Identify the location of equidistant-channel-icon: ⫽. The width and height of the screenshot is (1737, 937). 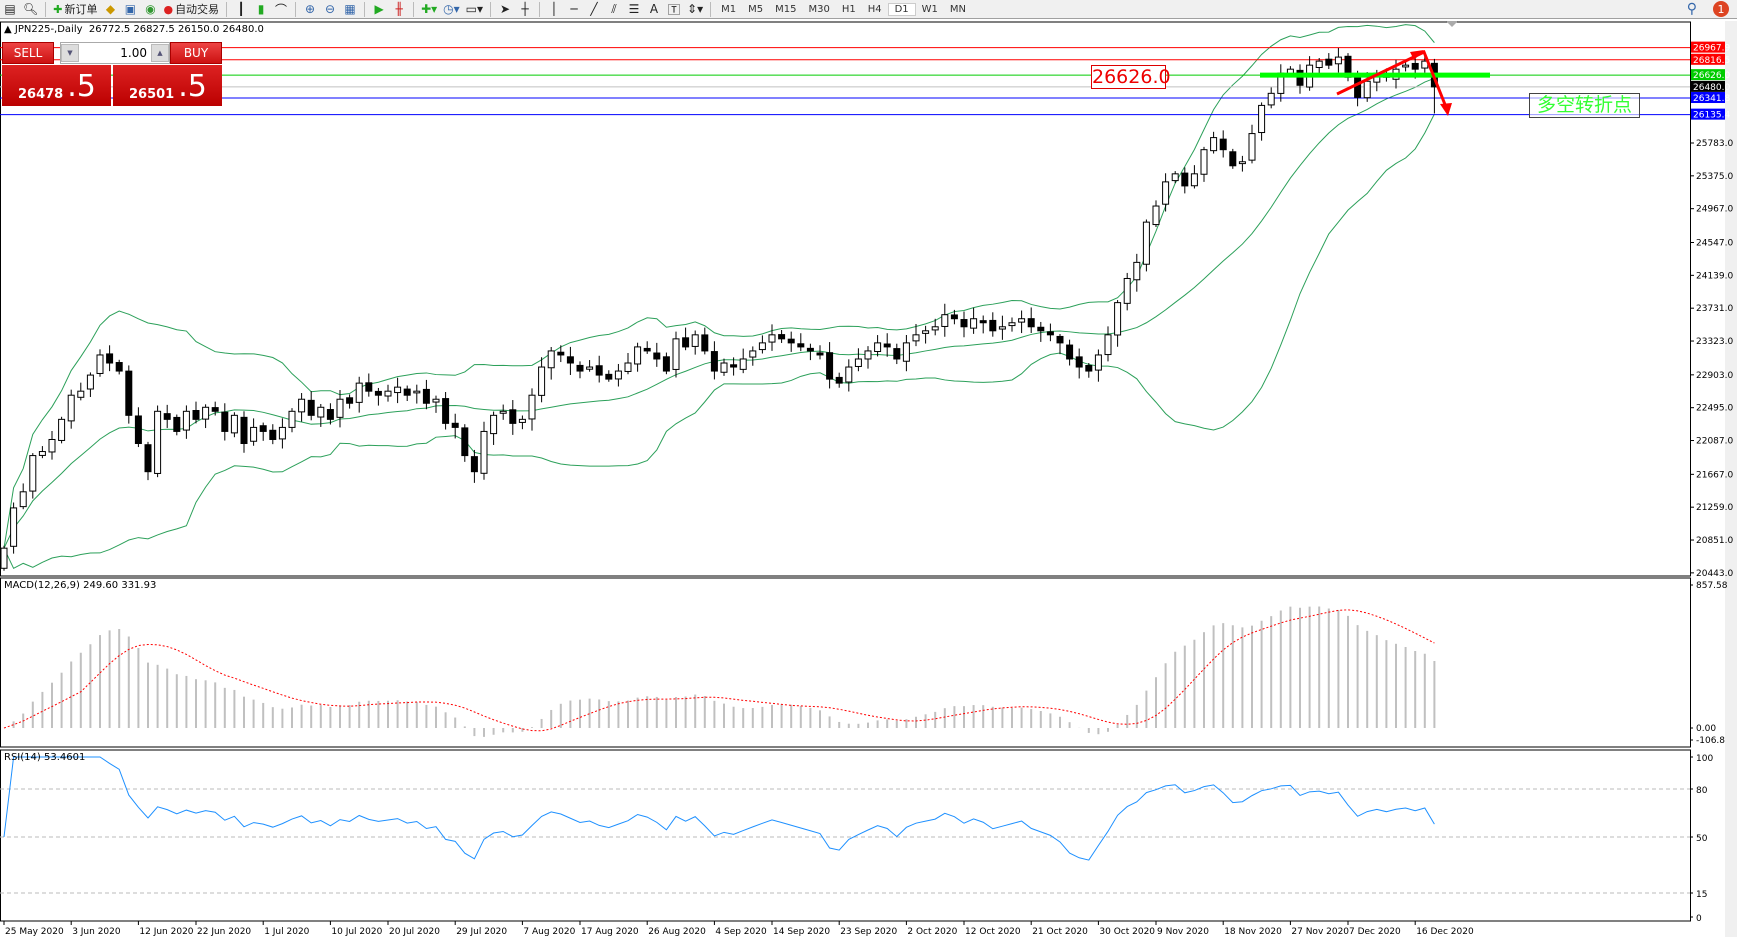
(614, 8).